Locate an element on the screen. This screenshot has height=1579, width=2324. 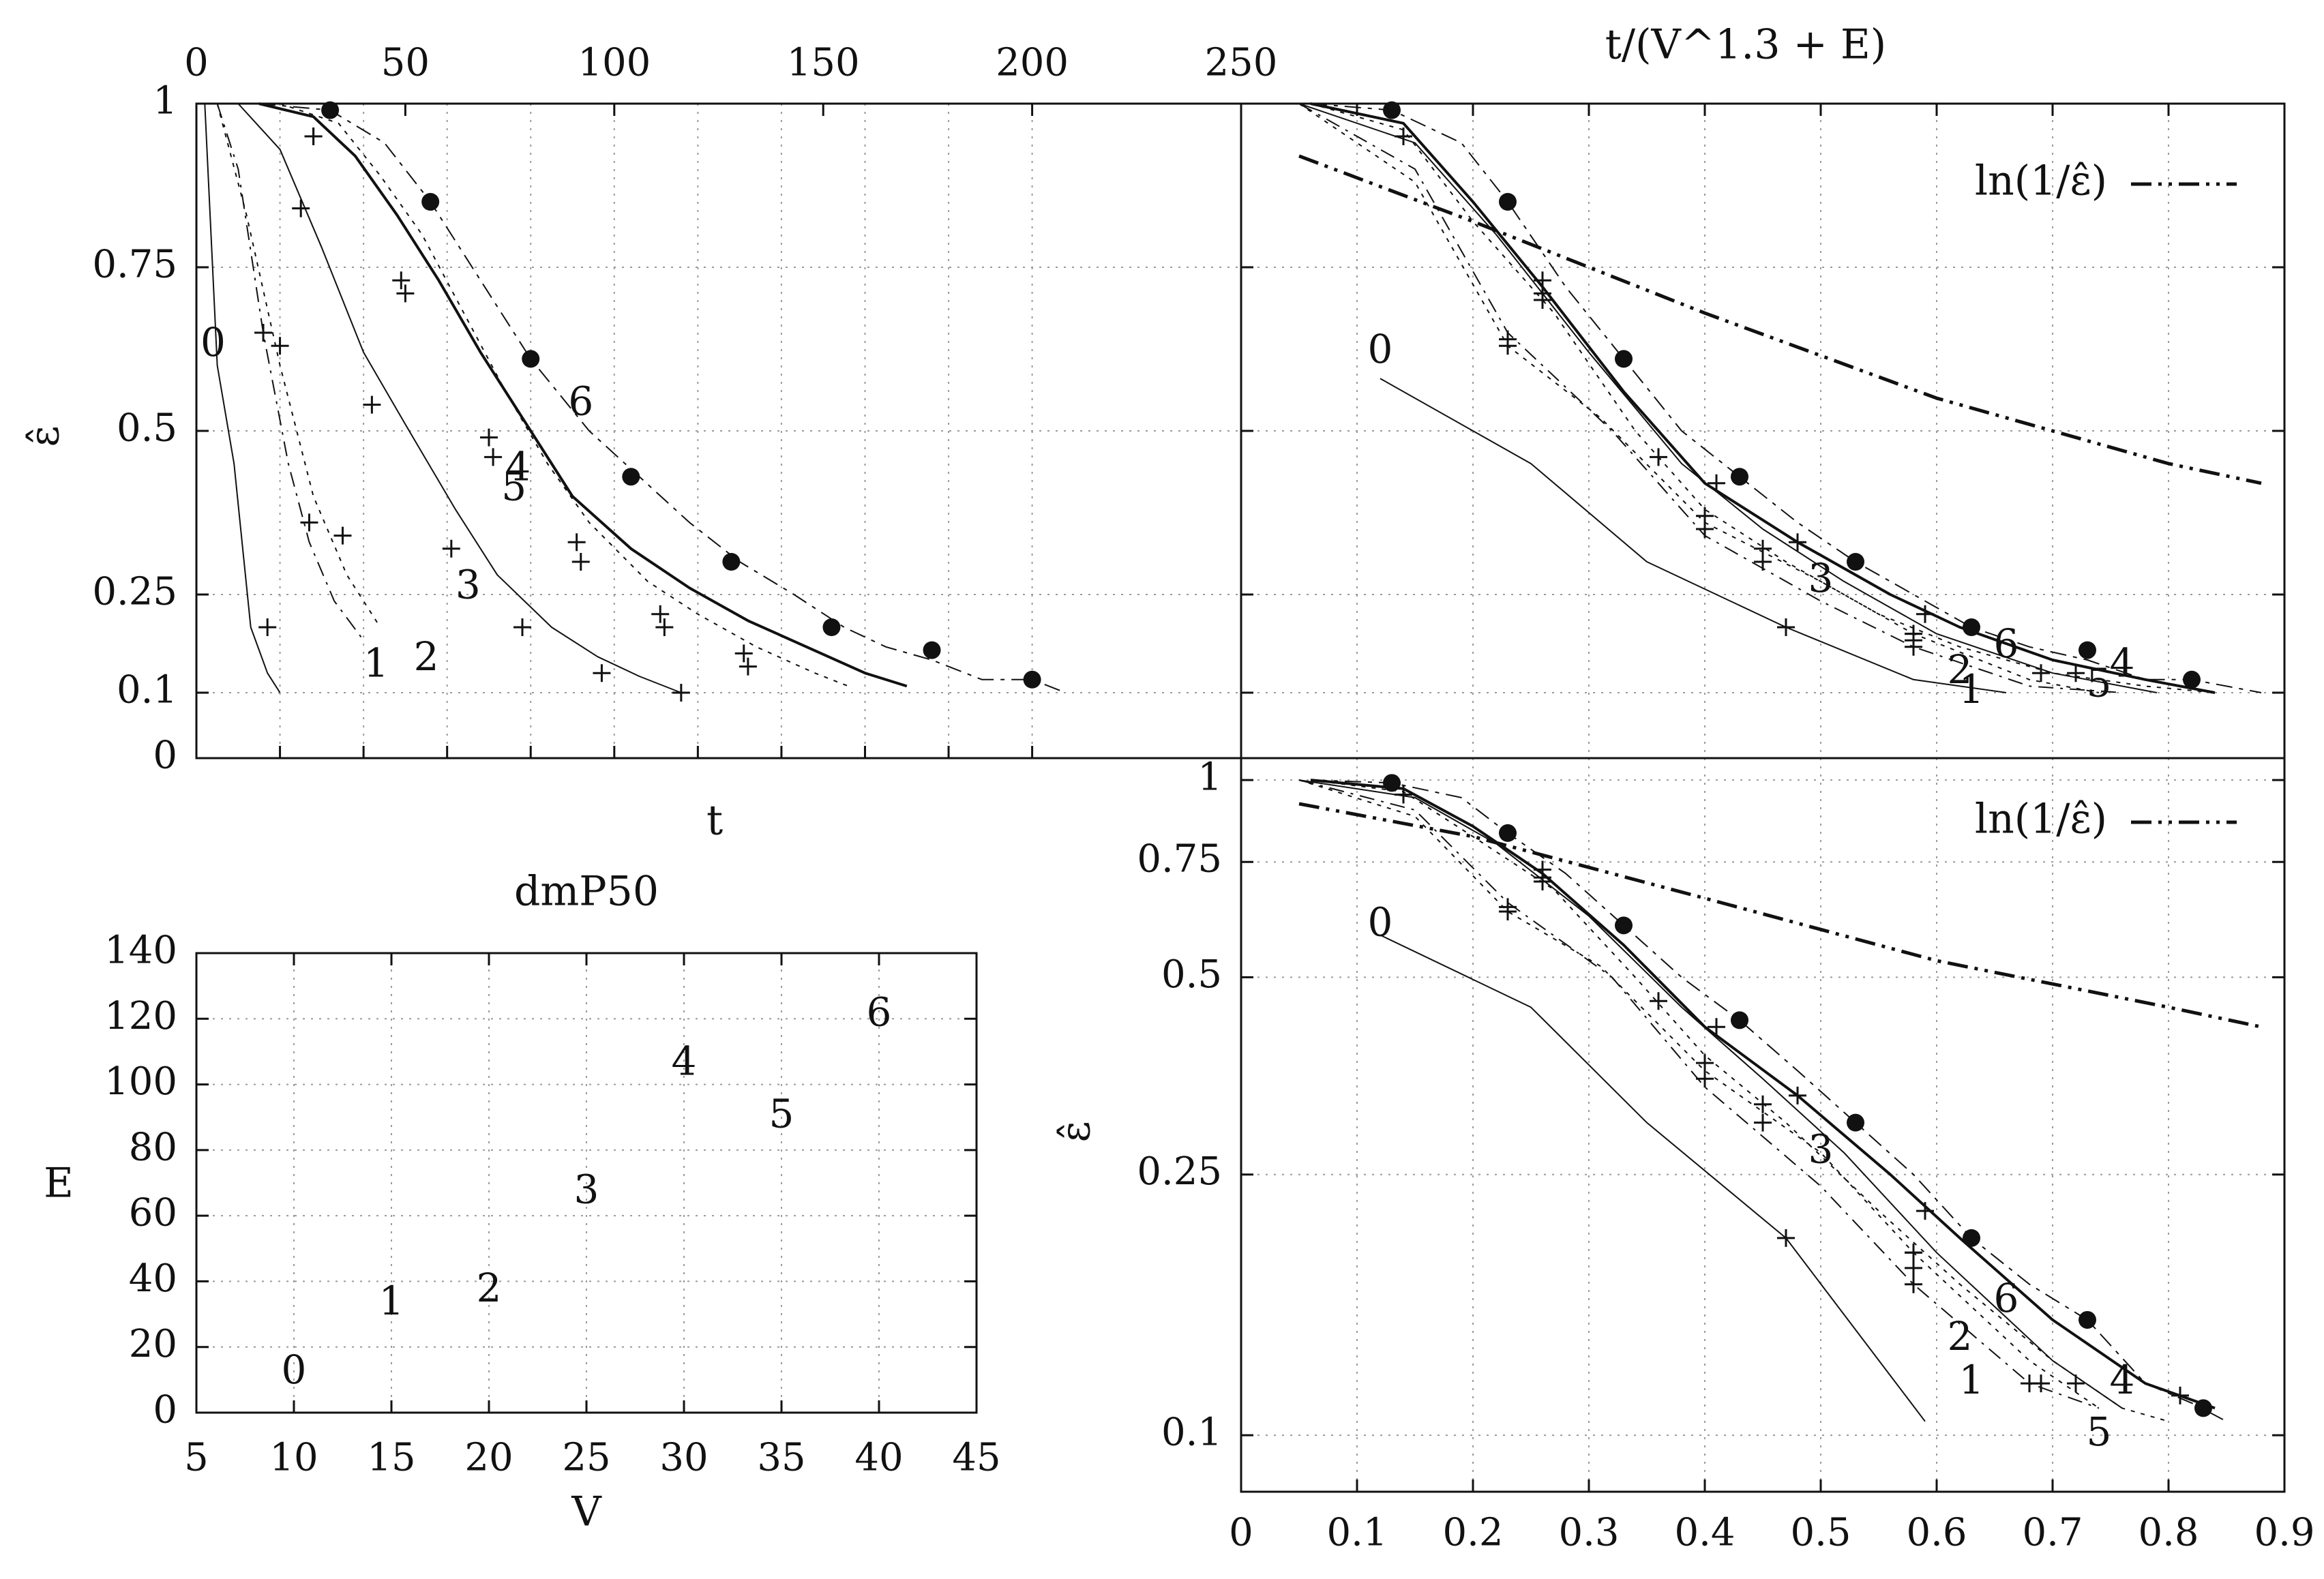
p3-xtick-label-6: 35 is located at coordinates (781, 1458).